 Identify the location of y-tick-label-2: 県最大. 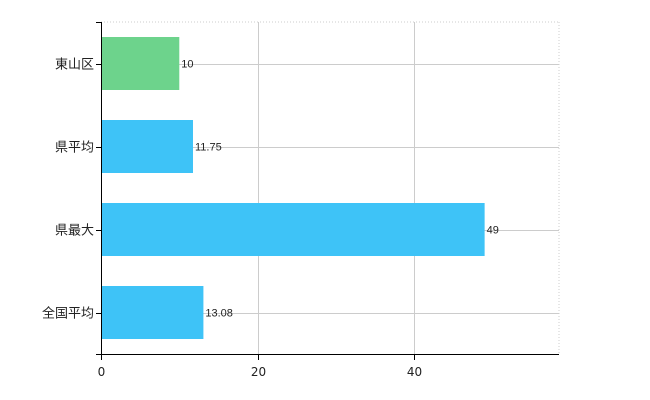
(74, 231).